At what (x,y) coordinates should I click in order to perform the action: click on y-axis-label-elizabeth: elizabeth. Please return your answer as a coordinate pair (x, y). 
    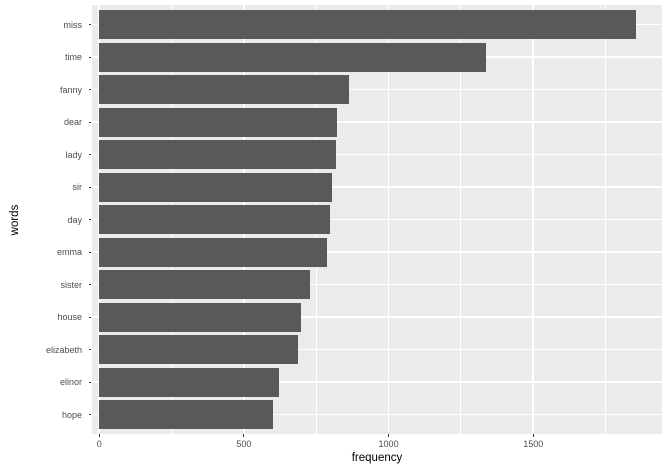
    Looking at the image, I should click on (63, 349).